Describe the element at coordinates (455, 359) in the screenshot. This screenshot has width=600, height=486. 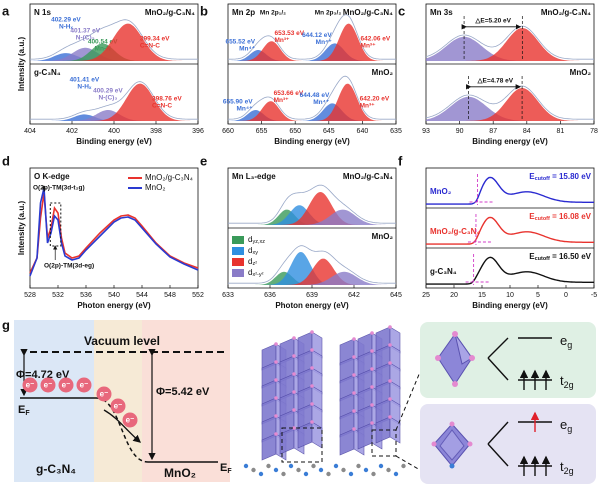
I see `octahedron` at that location.